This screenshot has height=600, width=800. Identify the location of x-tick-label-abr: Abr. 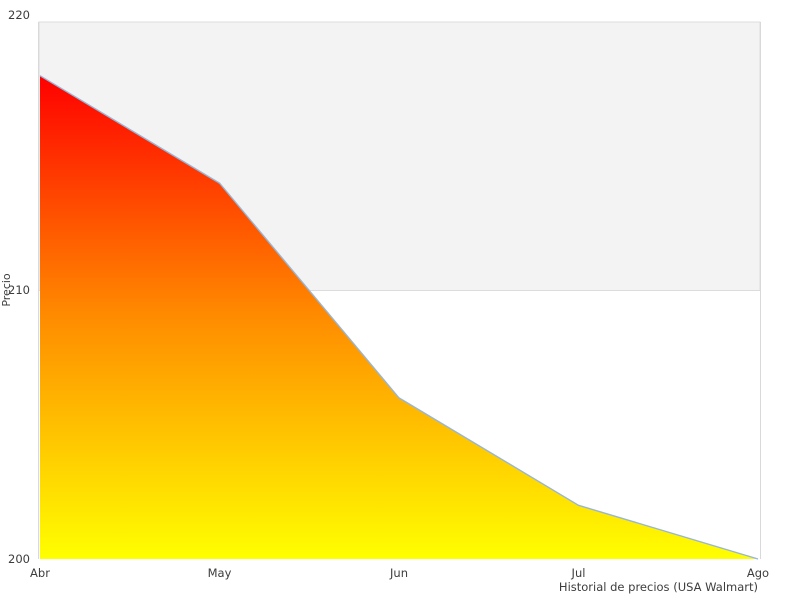
(40, 573).